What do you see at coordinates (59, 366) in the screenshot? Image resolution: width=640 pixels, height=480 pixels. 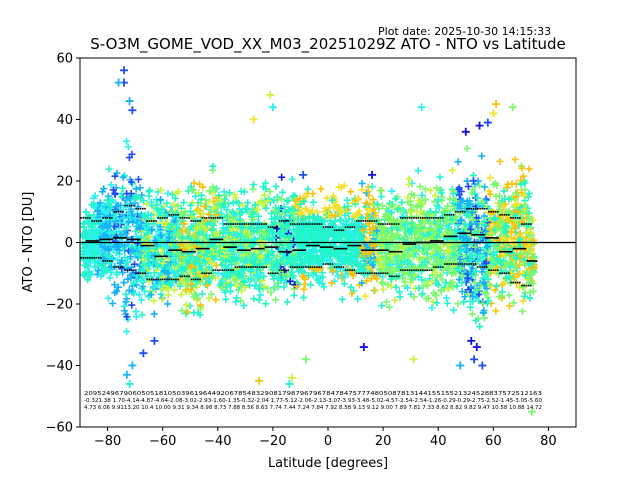 I see `y-tick-label: −40` at bounding box center [59, 366].